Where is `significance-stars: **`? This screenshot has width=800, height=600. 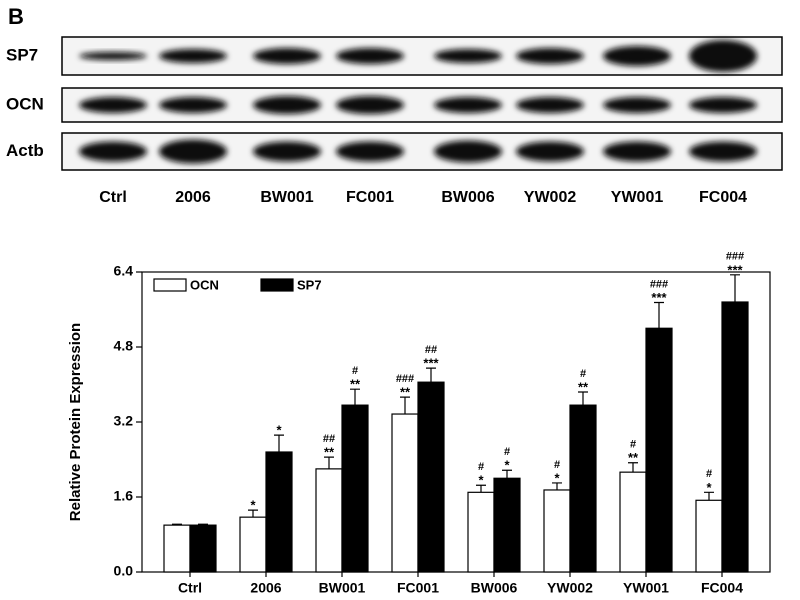 significance-stars: ** is located at coordinates (355, 384).